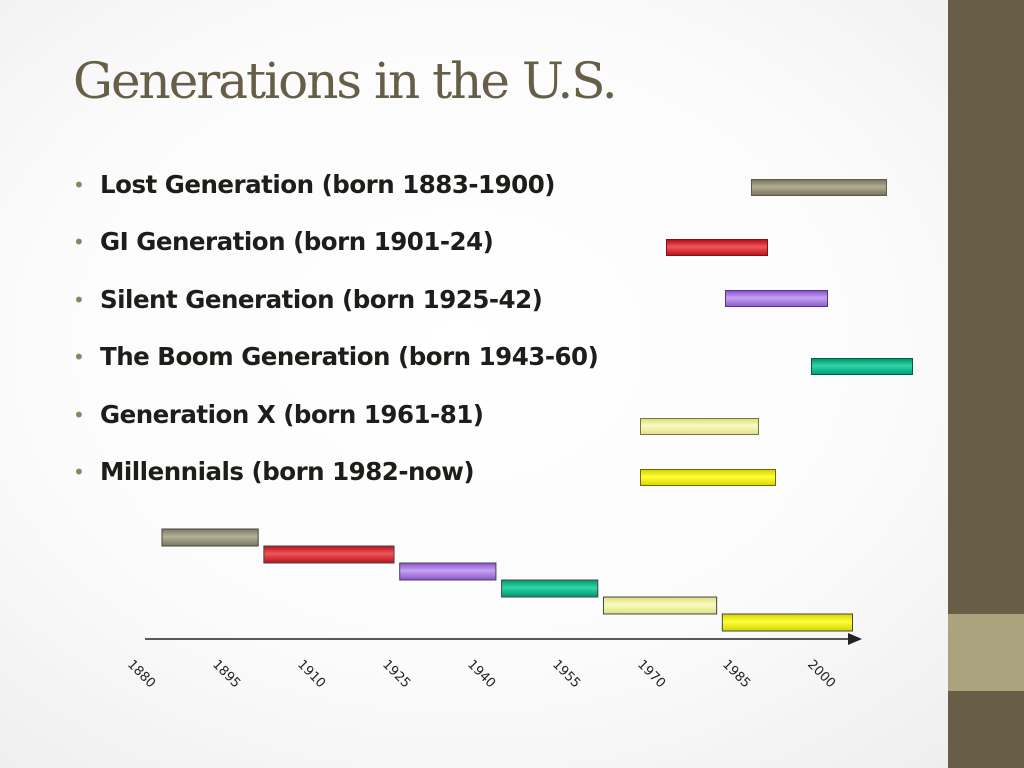  I want to click on bullet-label: Silent Generation (born 1925-42), so click(321, 299).